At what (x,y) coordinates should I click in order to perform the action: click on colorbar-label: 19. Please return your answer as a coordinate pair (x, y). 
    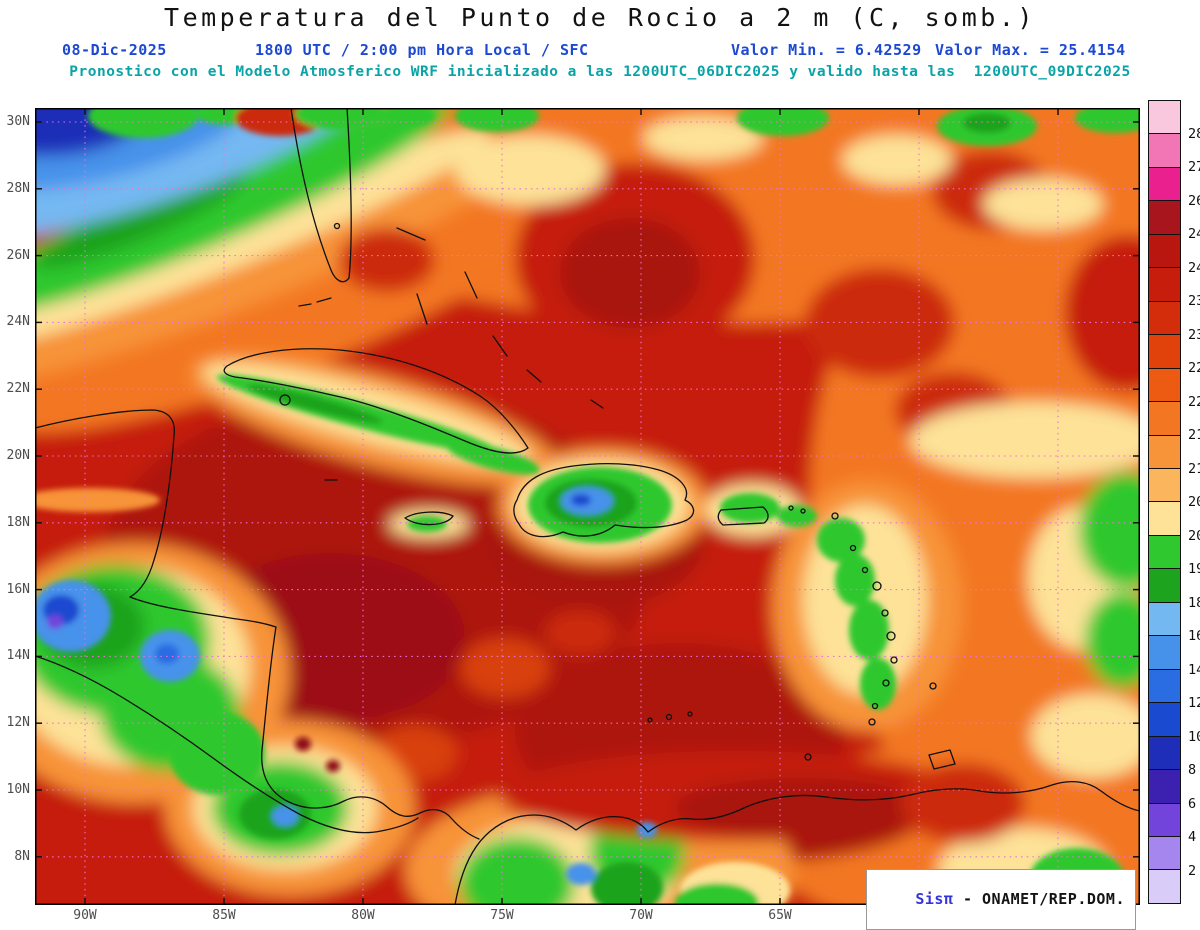
    Looking at the image, I should click on (1194, 569).